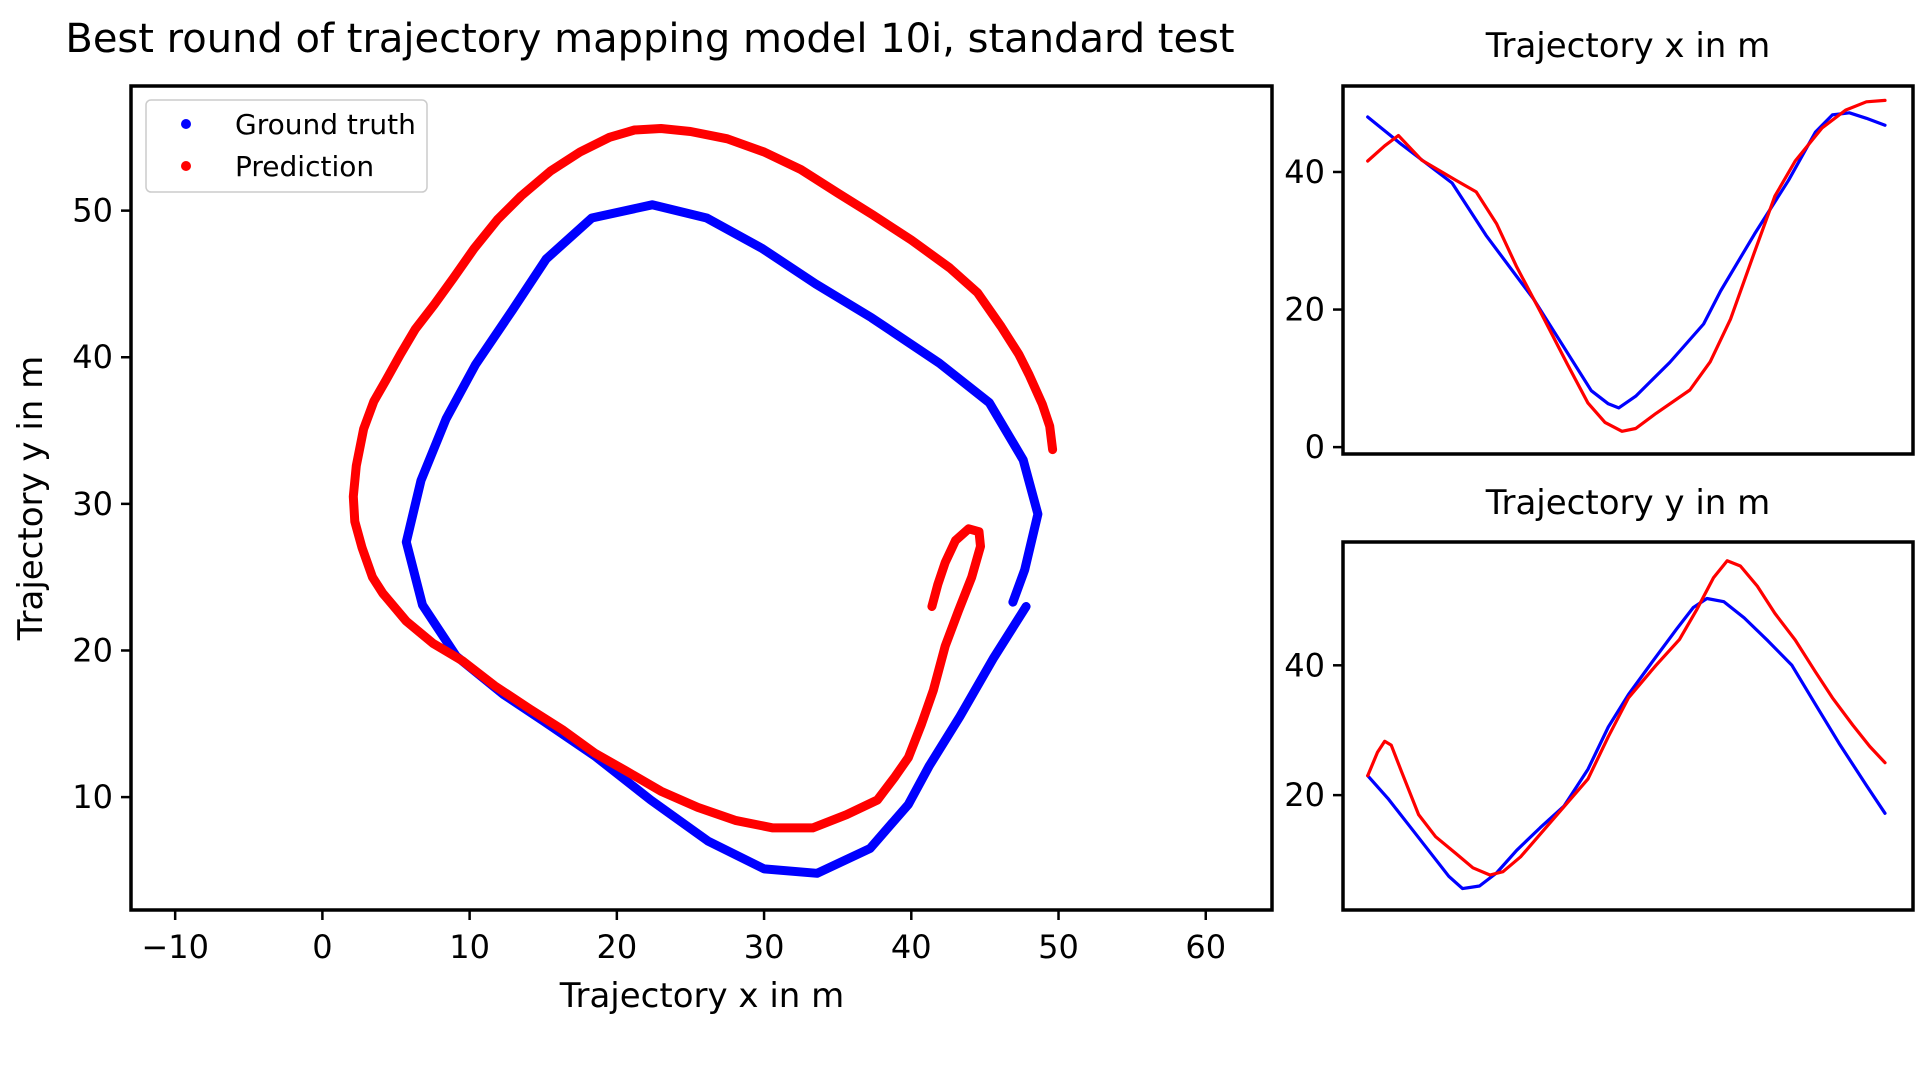 The image size is (1920, 1080). I want to click on legend-label-prediction: Prediction, so click(304, 166).